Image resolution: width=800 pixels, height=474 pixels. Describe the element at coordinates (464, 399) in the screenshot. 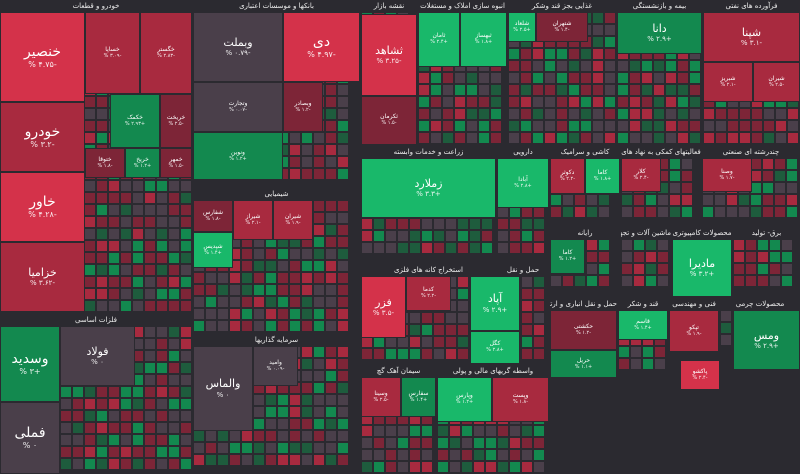

I see `stock-tile: وپارس +۱.۲ %` at that location.